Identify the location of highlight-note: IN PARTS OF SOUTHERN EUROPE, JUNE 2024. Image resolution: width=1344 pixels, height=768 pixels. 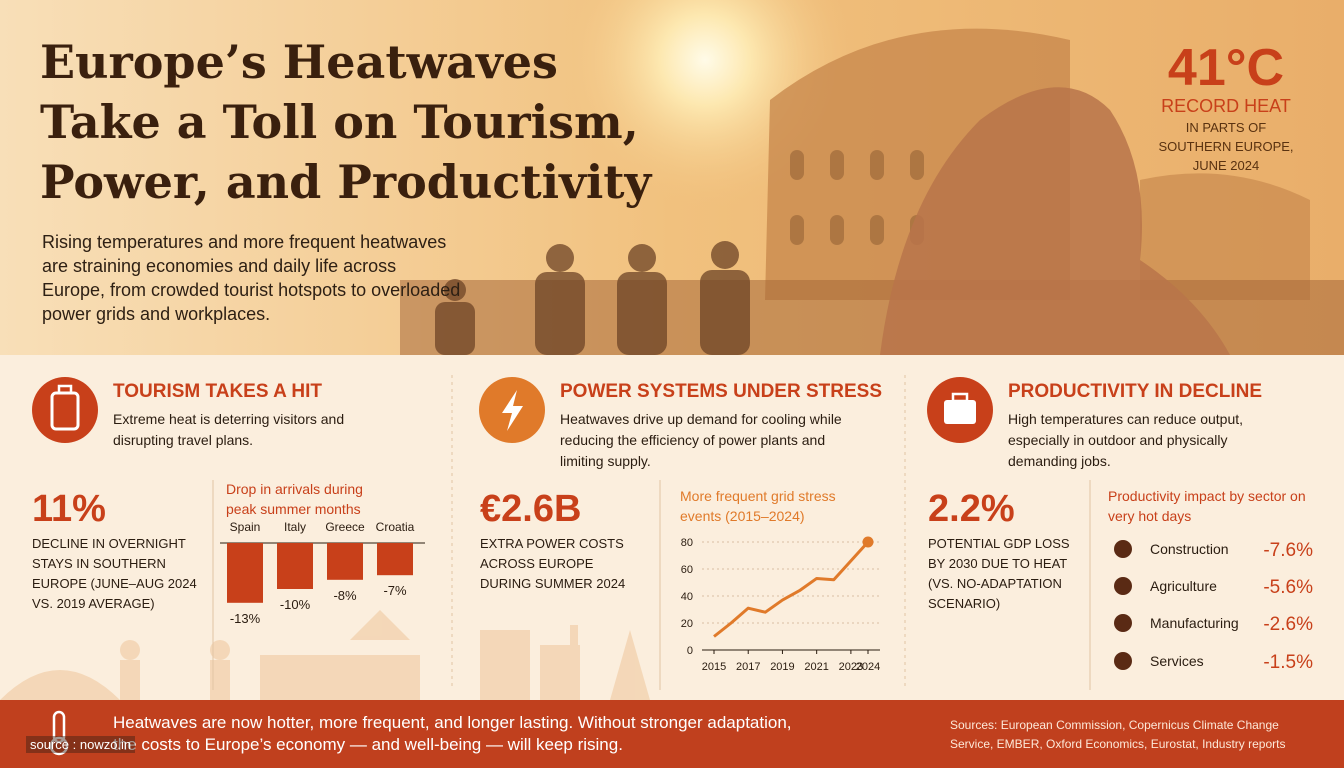
(1226, 146).